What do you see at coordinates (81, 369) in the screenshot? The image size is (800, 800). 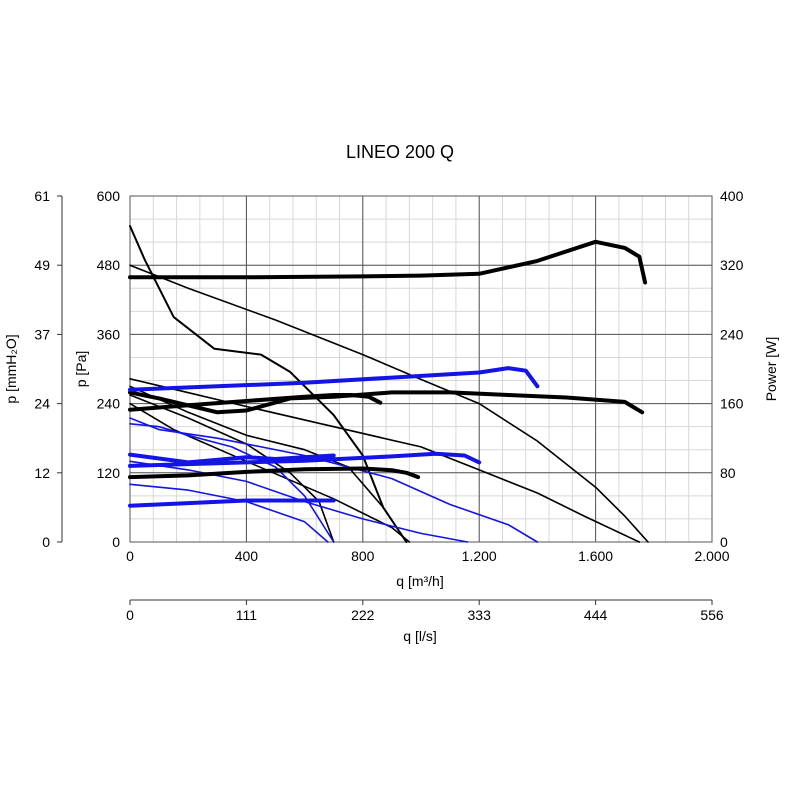 I see `y-axis-label: p [Pa]` at bounding box center [81, 369].